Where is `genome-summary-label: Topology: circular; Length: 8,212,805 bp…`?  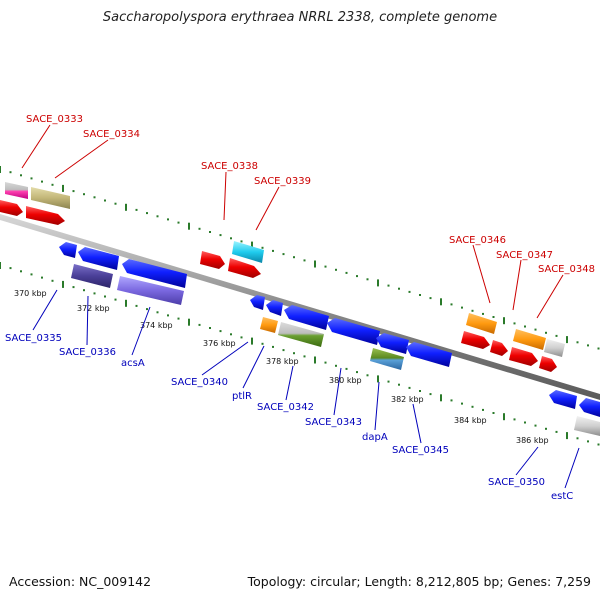
genome-summary-label: Topology: circular; Length: 8,212,805 bp… is located at coordinates (419, 581).